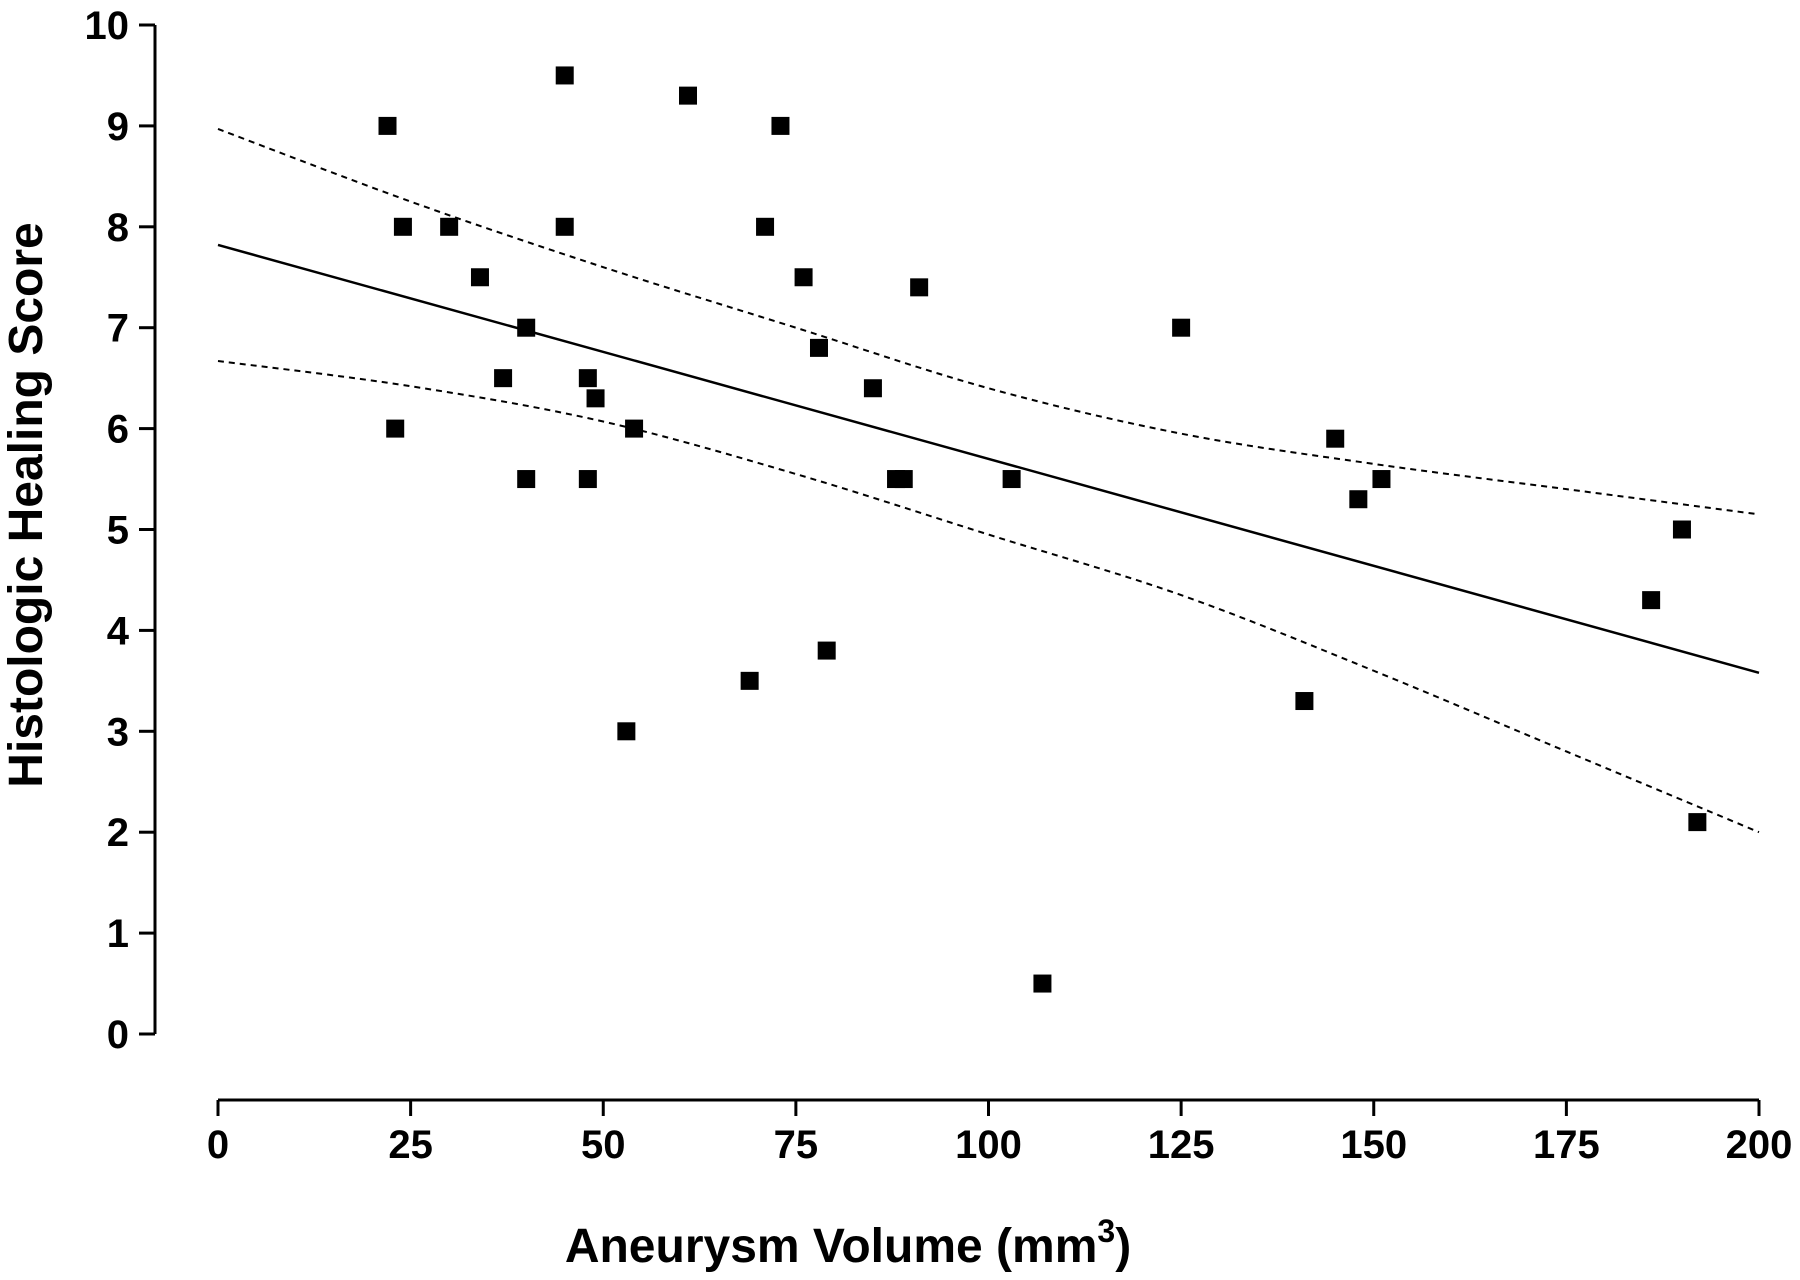  Describe the element at coordinates (988, 1145) in the screenshot. I see `x-tick-label: 100` at that location.